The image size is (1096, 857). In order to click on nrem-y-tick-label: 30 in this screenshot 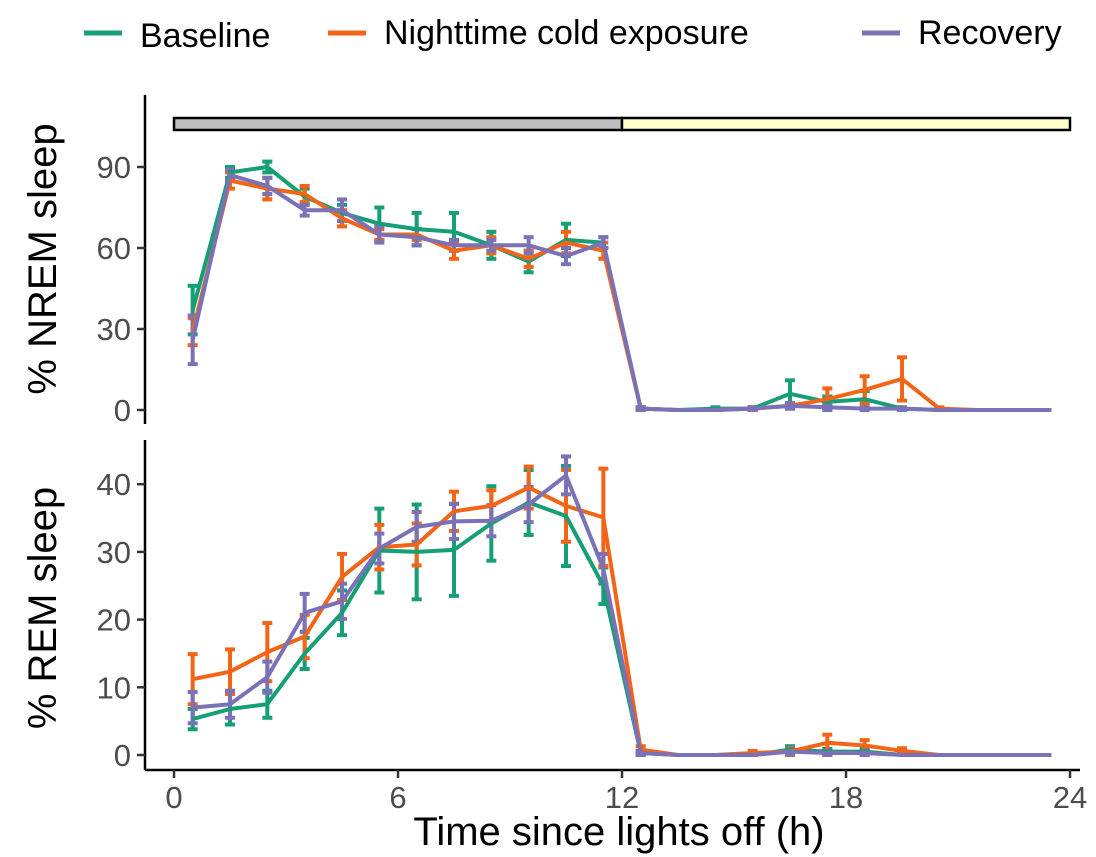, I will do `click(114, 329)`.